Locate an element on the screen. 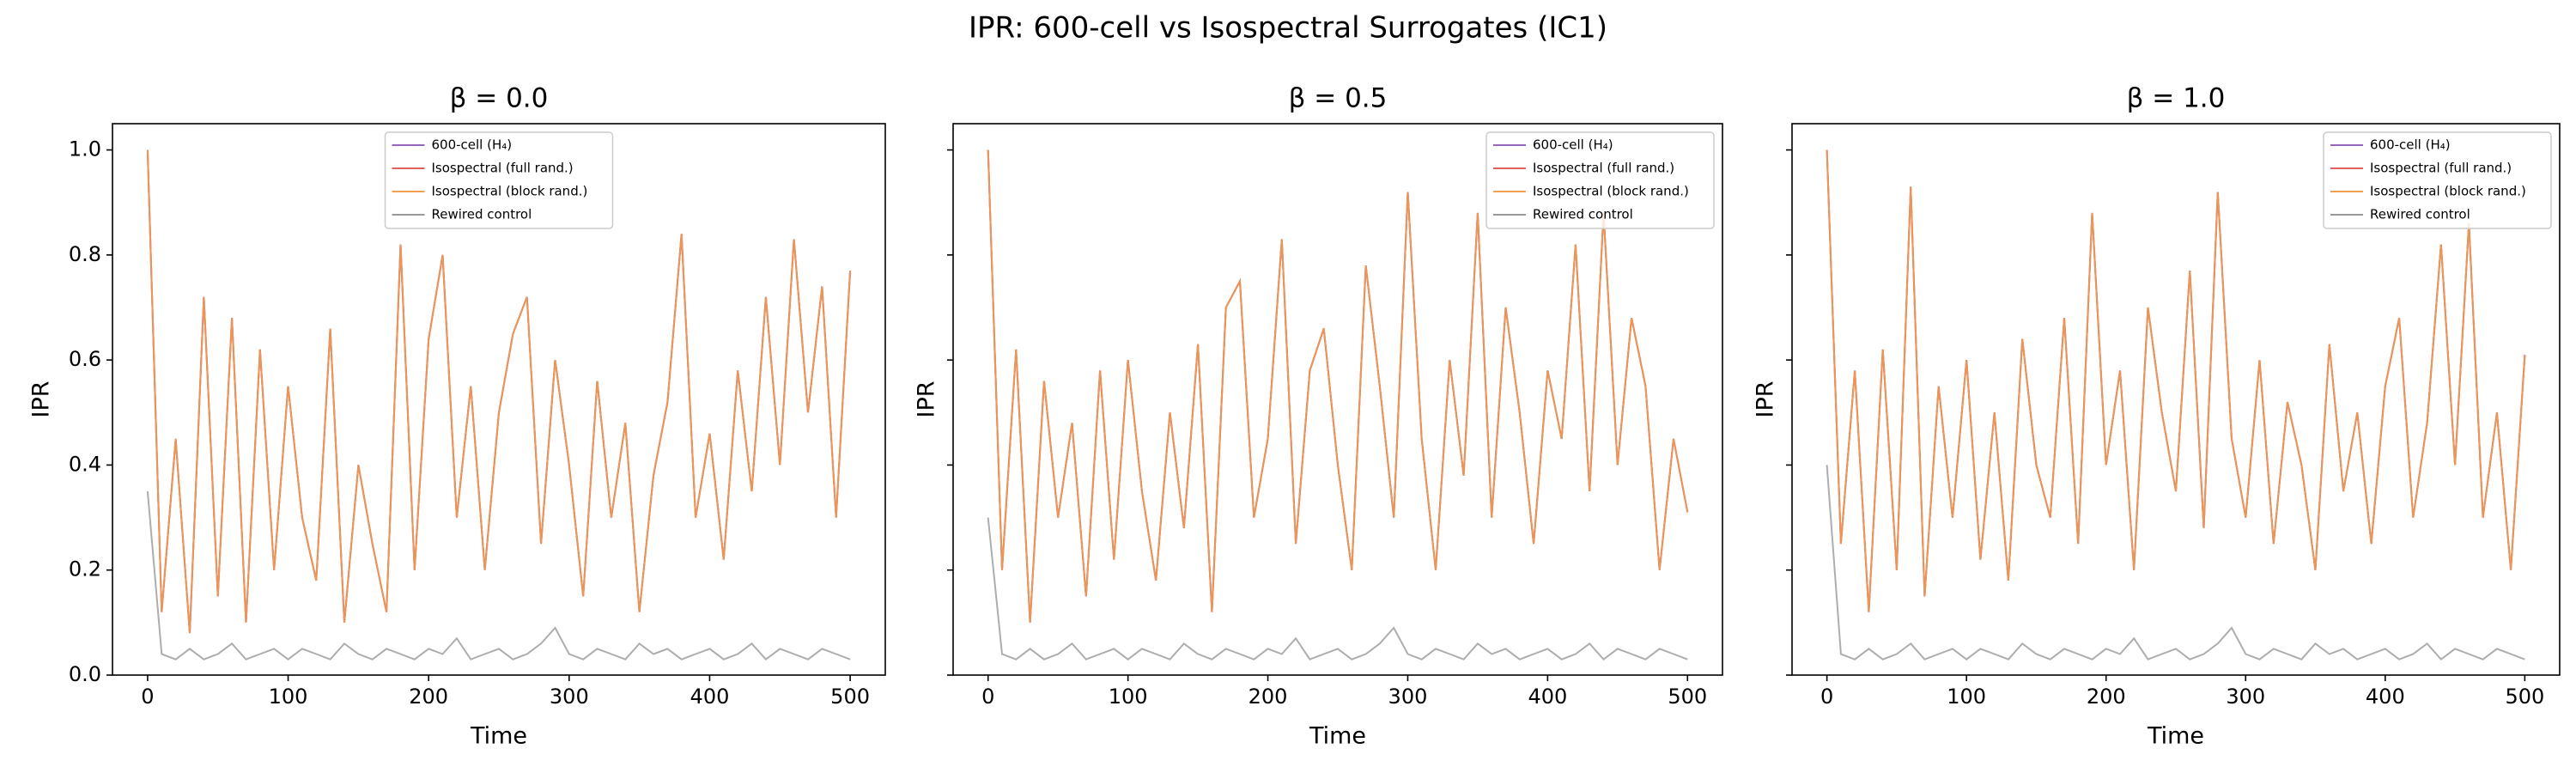 The image size is (2576, 773). y-tick-label: 0.2 is located at coordinates (85, 569).